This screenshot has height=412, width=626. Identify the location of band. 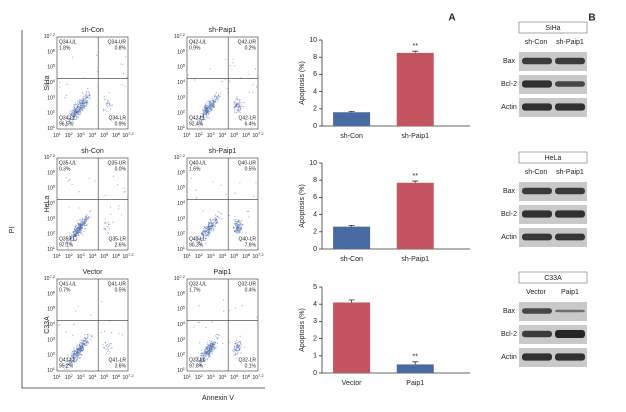
(537, 191).